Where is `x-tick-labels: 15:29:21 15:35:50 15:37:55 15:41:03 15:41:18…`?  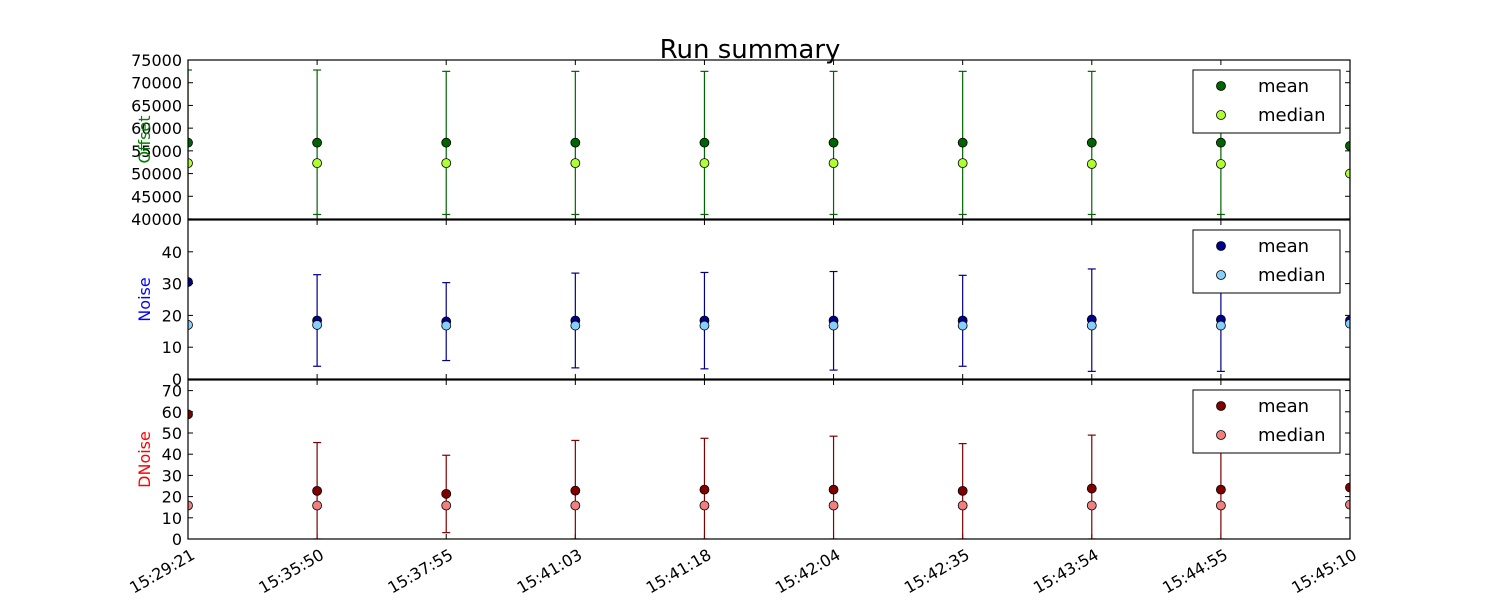 x-tick-labels: 15:29:21 15:35:50 15:37:55 15:41:03 15:41:18… is located at coordinates (743, 571).